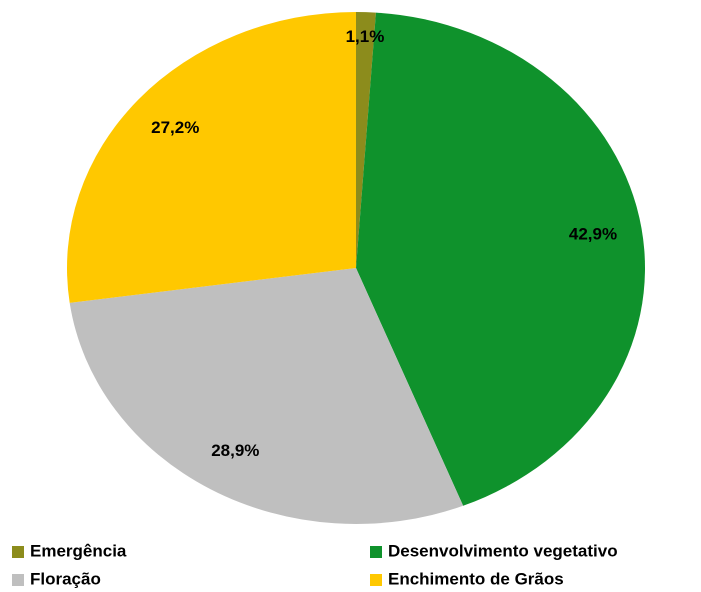 The image size is (701, 592). Describe the element at coordinates (235, 450) in the screenshot. I see `data-label: 28,9%` at that location.